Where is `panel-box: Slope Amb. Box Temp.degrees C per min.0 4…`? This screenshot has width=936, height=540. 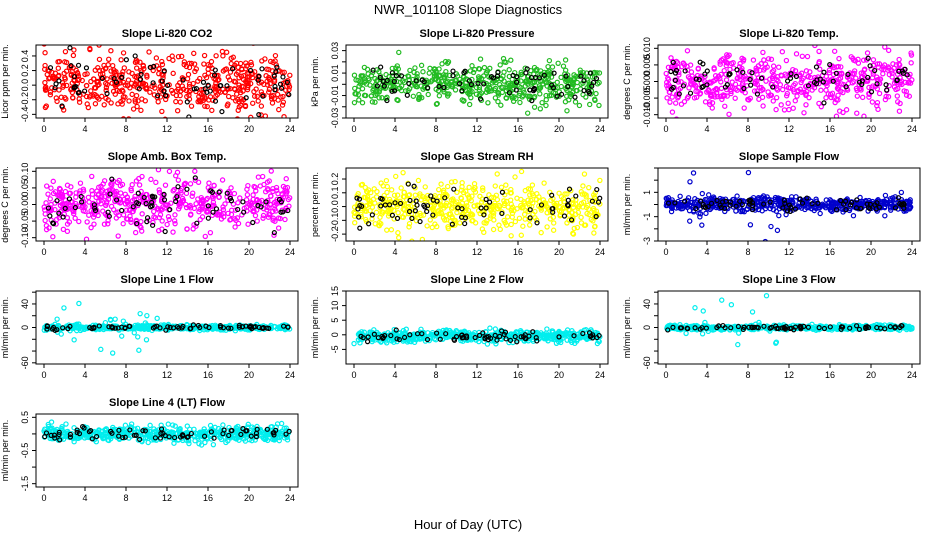
panel-box: Slope Amb. Box Temp.degrees C per min.0 4… is located at coordinates (149, 204).